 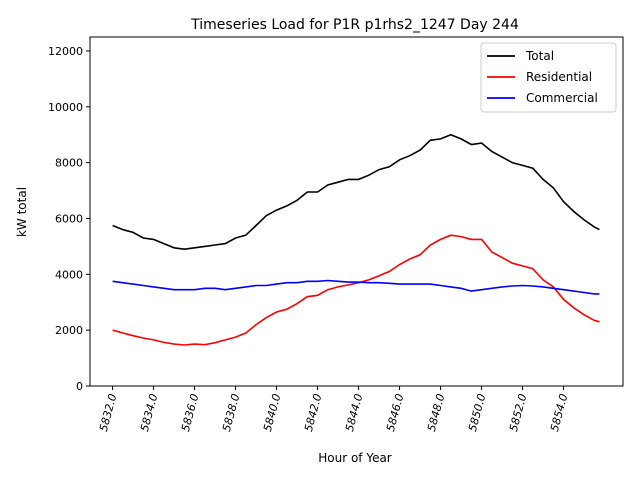 I want to click on legend-label-commercial: Commercial, so click(x=562, y=98).